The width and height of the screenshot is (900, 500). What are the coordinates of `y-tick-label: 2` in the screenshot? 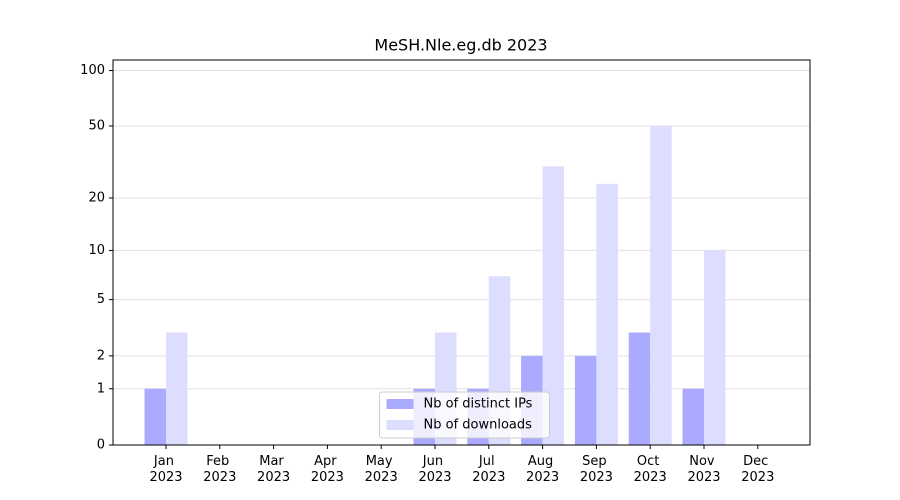 It's located at (101, 355).